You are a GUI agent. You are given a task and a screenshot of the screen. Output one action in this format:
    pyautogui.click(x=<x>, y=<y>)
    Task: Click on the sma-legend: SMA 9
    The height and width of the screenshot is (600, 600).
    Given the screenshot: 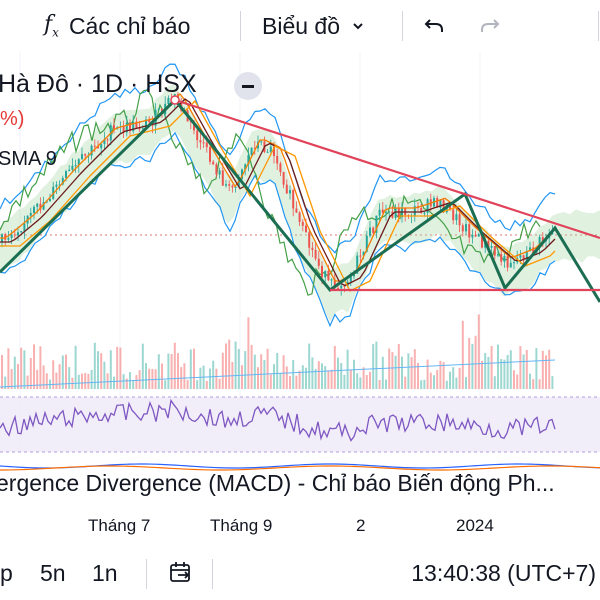 What is the action you would take?
    pyautogui.click(x=28, y=159)
    